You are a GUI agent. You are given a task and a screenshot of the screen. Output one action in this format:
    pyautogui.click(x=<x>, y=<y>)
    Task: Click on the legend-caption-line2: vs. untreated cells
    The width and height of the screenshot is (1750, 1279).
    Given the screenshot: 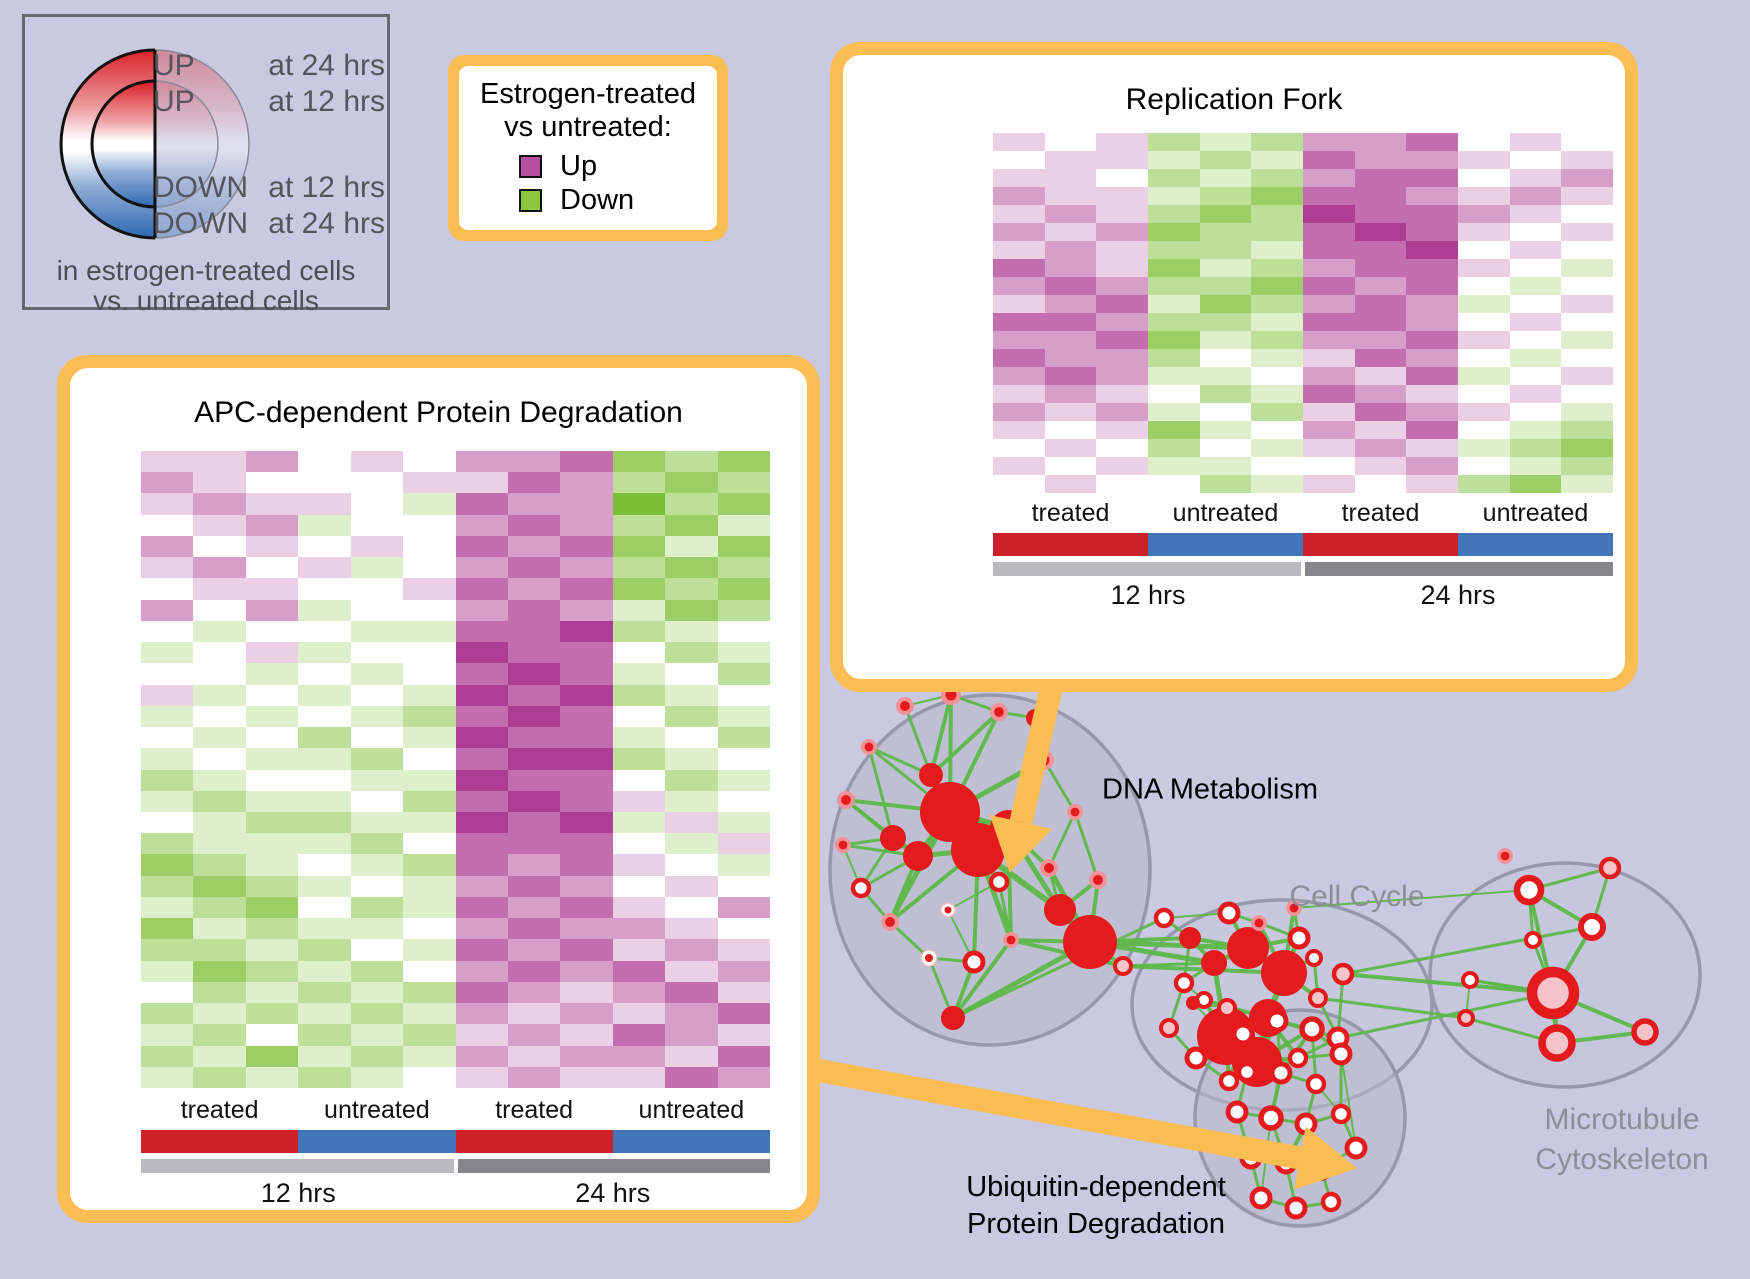 What is the action you would take?
    pyautogui.click(x=206, y=300)
    